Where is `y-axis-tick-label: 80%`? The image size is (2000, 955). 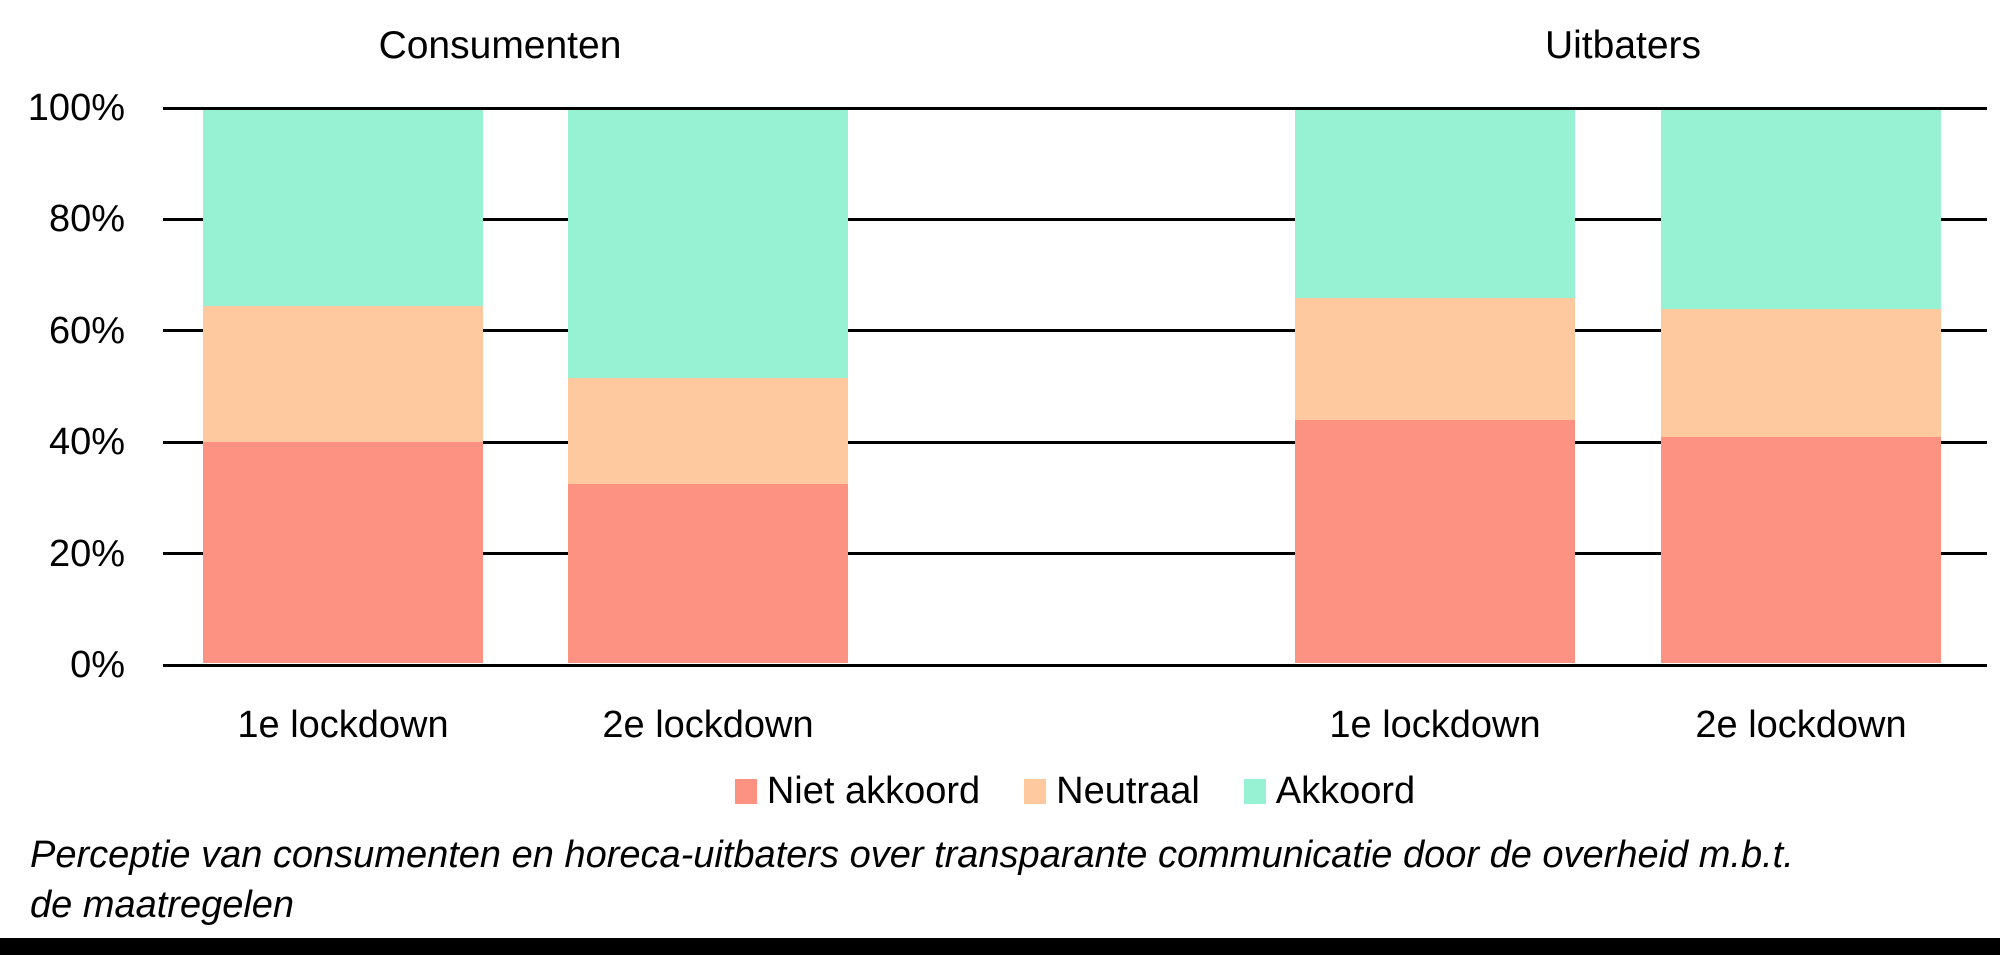 y-axis-tick-label: 80% is located at coordinates (86, 219).